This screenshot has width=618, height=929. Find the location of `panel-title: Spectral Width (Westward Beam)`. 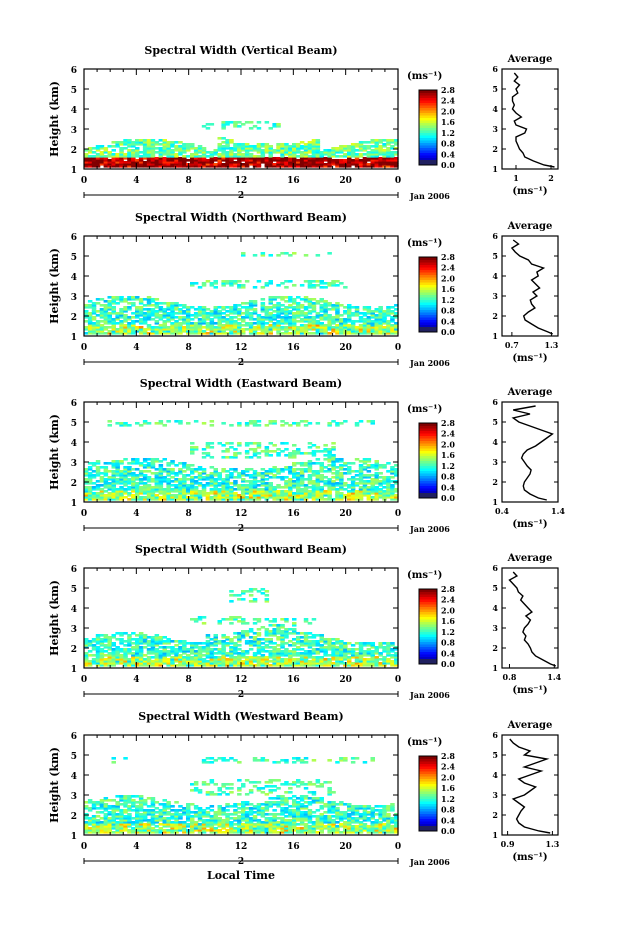

panel-title: Spectral Width (Westward Beam) is located at coordinates (240, 716).